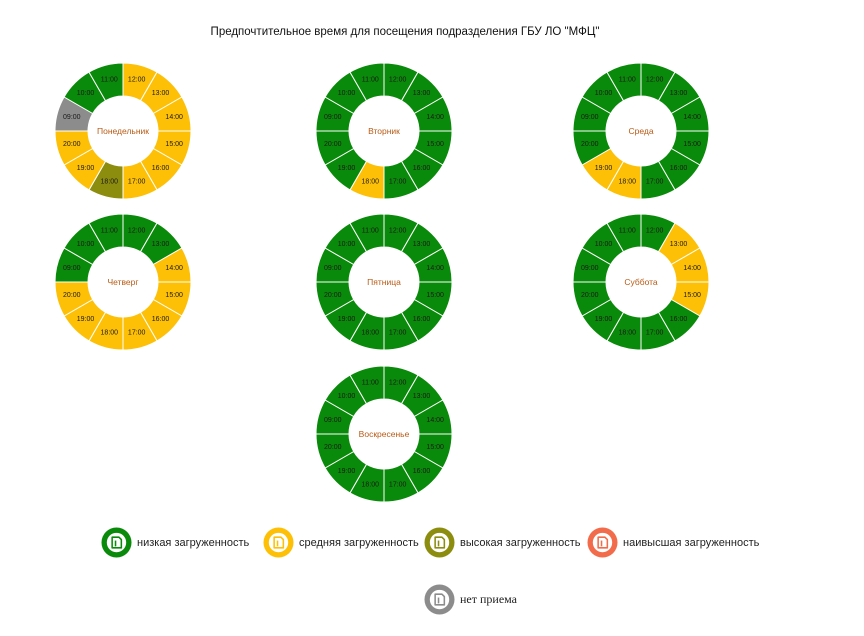 This screenshot has height=636, width=864. I want to click on legend-label-high: высокая загруженность, so click(520, 542).